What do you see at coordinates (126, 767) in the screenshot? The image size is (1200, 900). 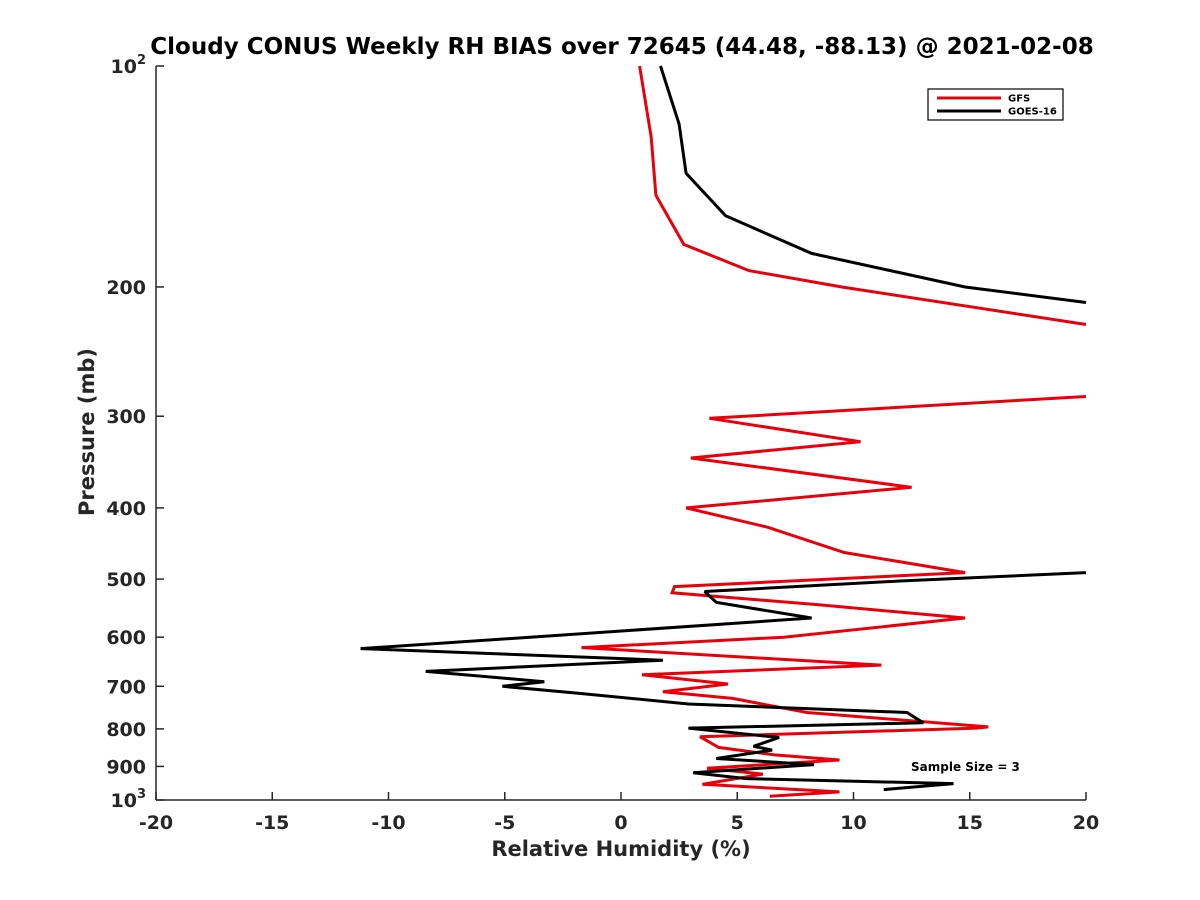 I see `y-tick-label: 900` at bounding box center [126, 767].